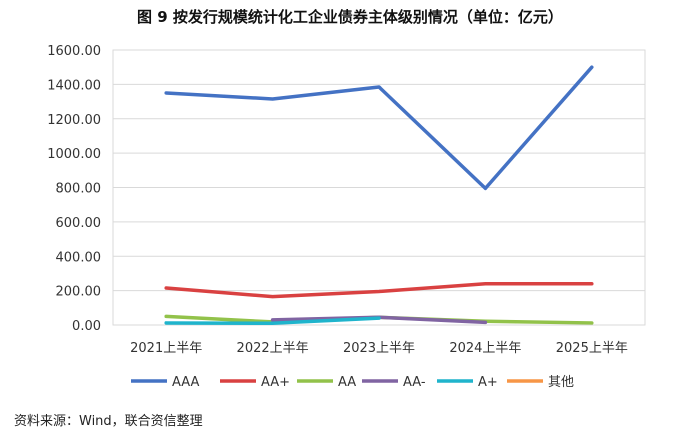  What do you see at coordinates (166, 348) in the screenshot?
I see `x-tick-label: 2021上半年` at bounding box center [166, 348].